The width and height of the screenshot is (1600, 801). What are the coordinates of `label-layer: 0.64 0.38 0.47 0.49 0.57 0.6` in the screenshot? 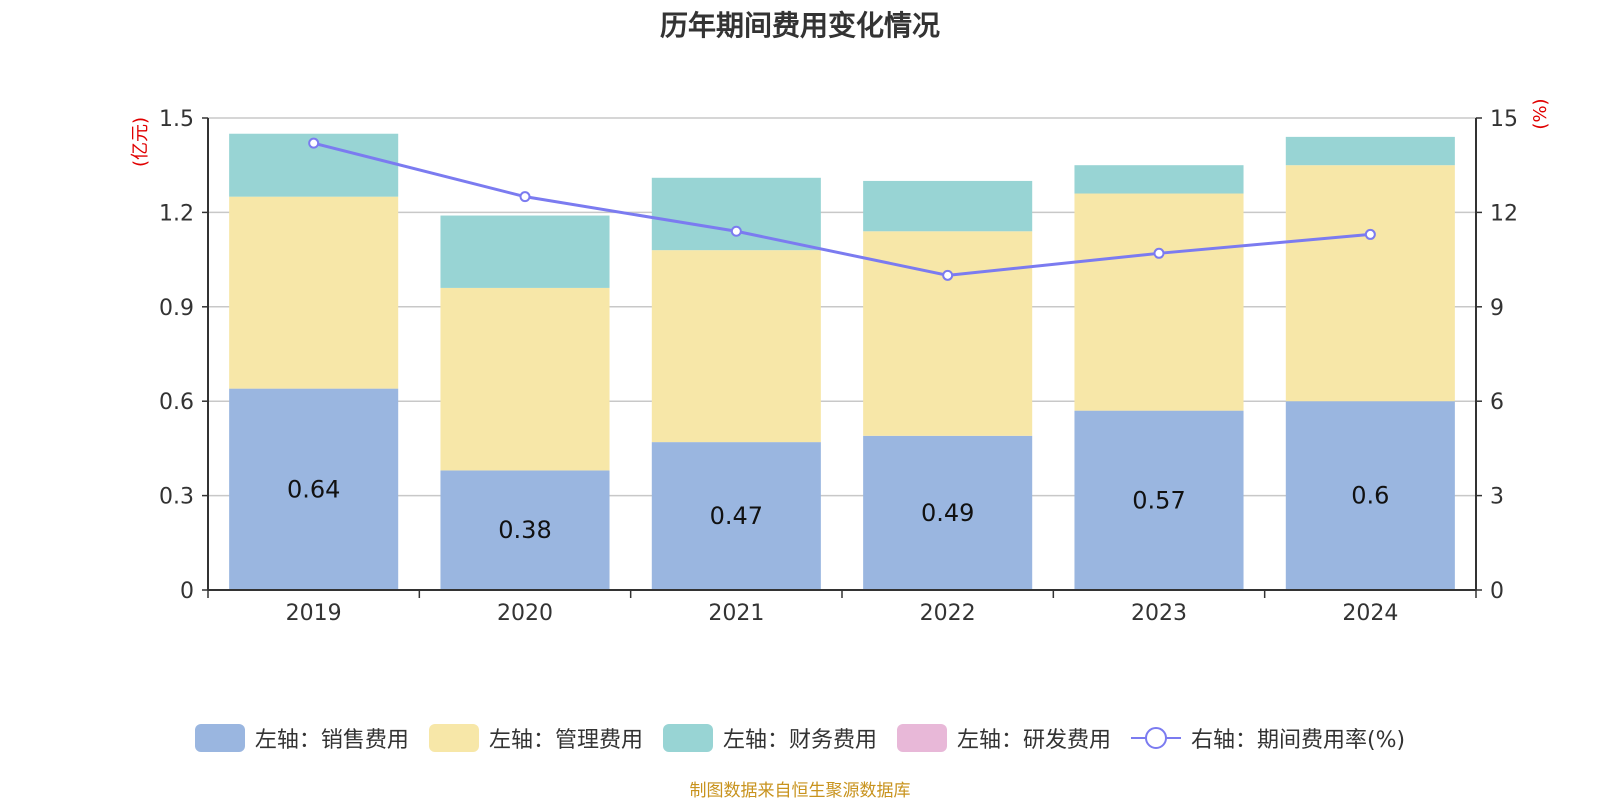 It's located at (838, 509).